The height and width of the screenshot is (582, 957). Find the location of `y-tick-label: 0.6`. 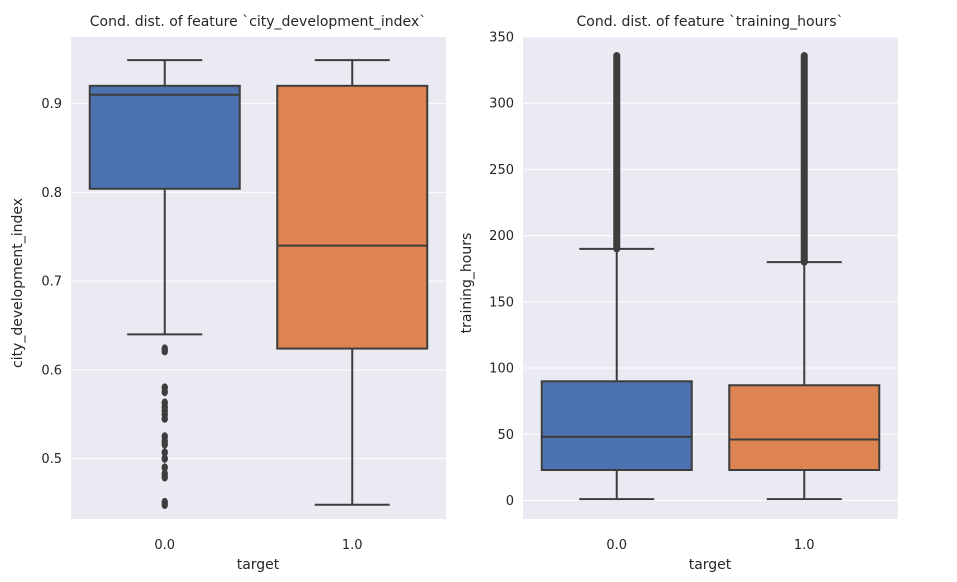

y-tick-label: 0.6 is located at coordinates (51, 370).